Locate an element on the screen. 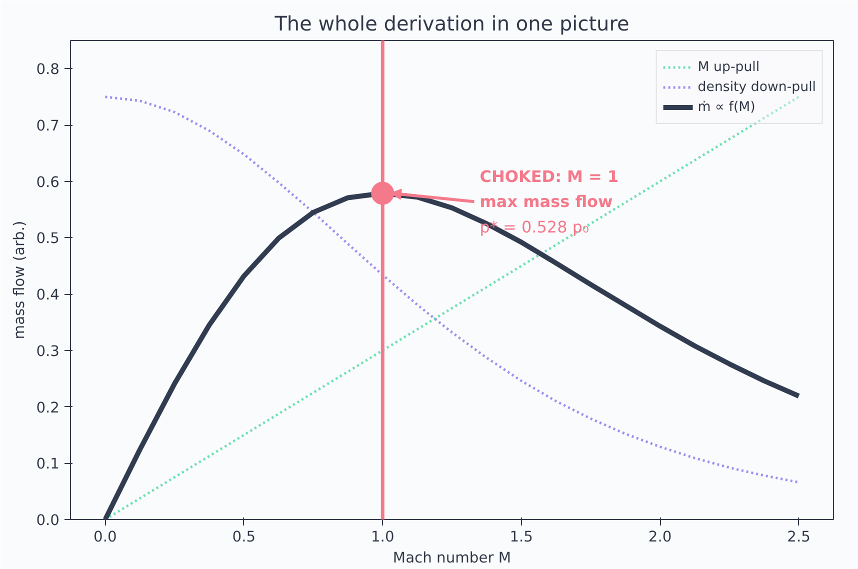 The height and width of the screenshot is (569, 858). legend-label: M up-pull is located at coordinates (729, 67).